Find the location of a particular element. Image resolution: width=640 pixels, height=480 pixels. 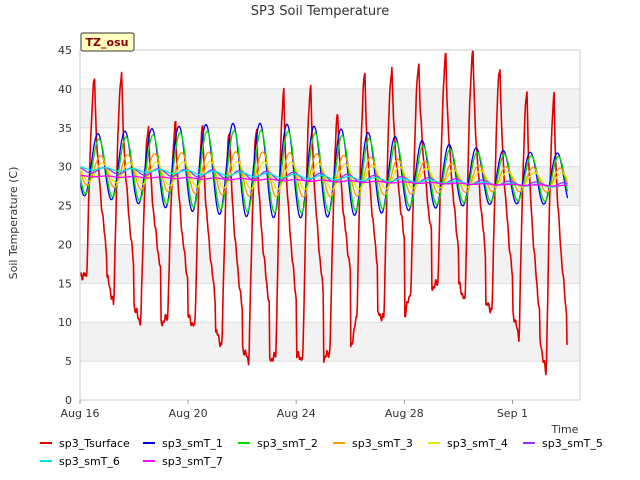

legend-item-sp3-smT-1: sp3_smT_1 is located at coordinates (183, 443).